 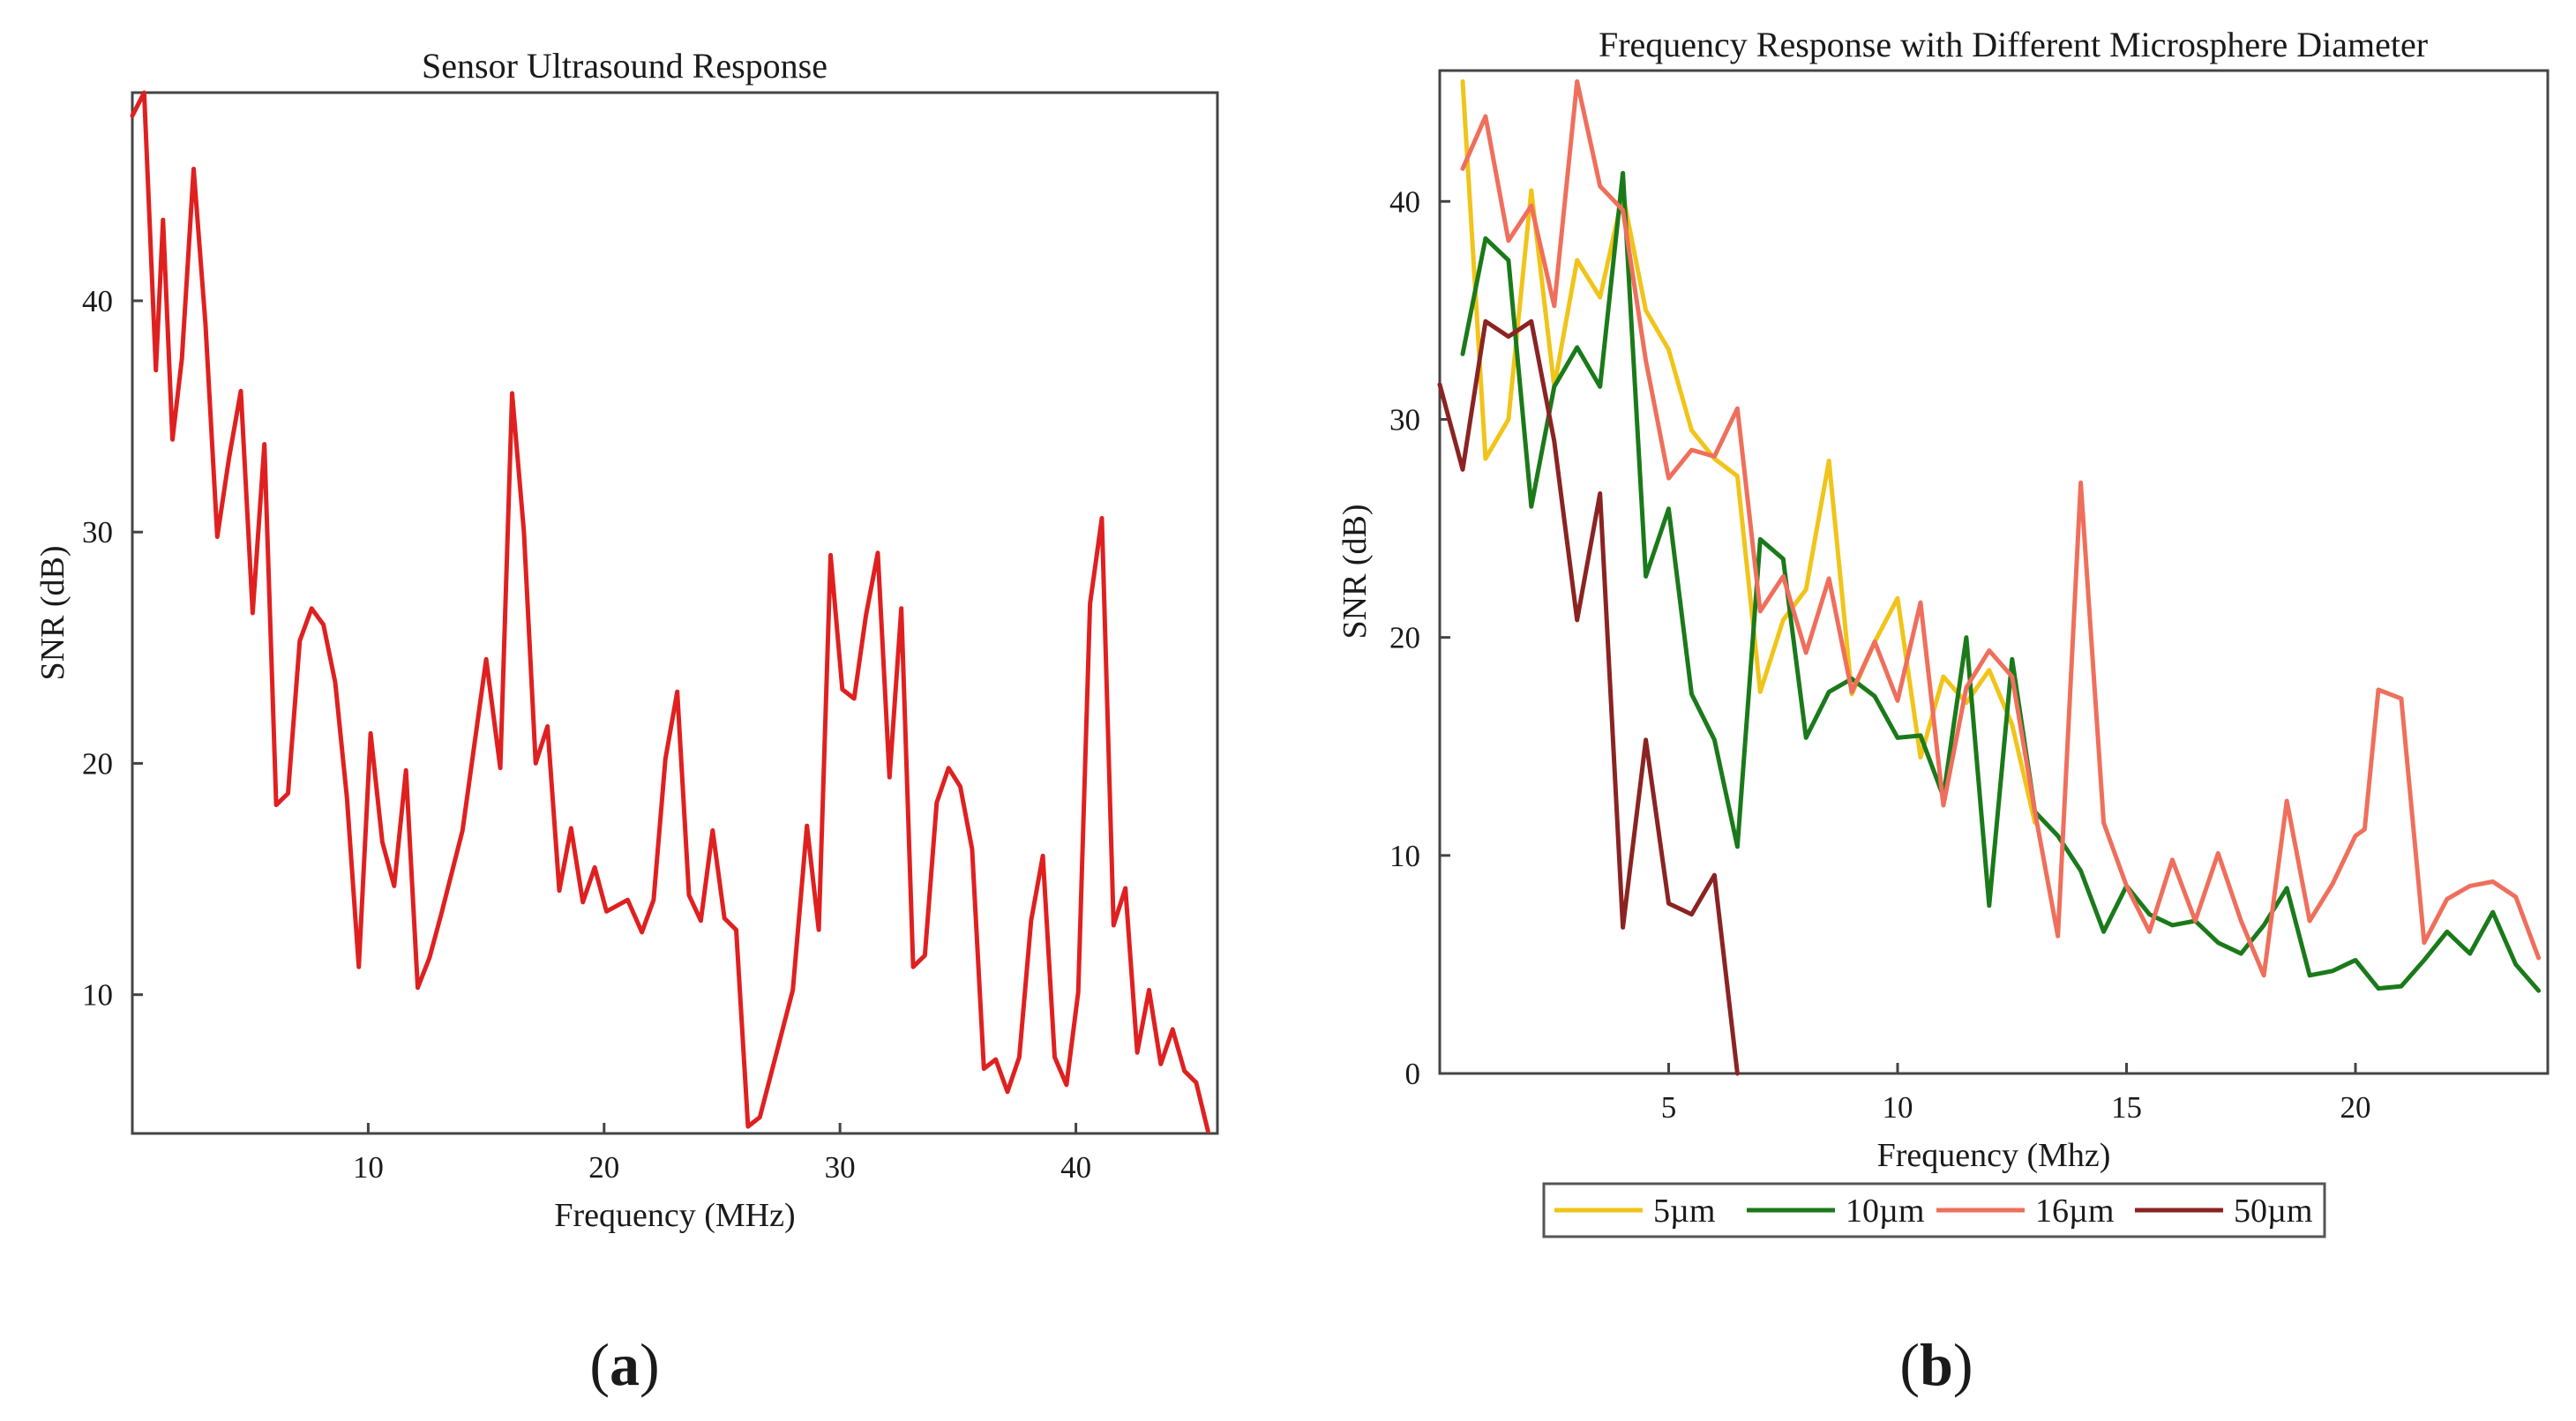 I want to click on panel-b-legend-label-50-m: 50µm, so click(x=2273, y=1211).